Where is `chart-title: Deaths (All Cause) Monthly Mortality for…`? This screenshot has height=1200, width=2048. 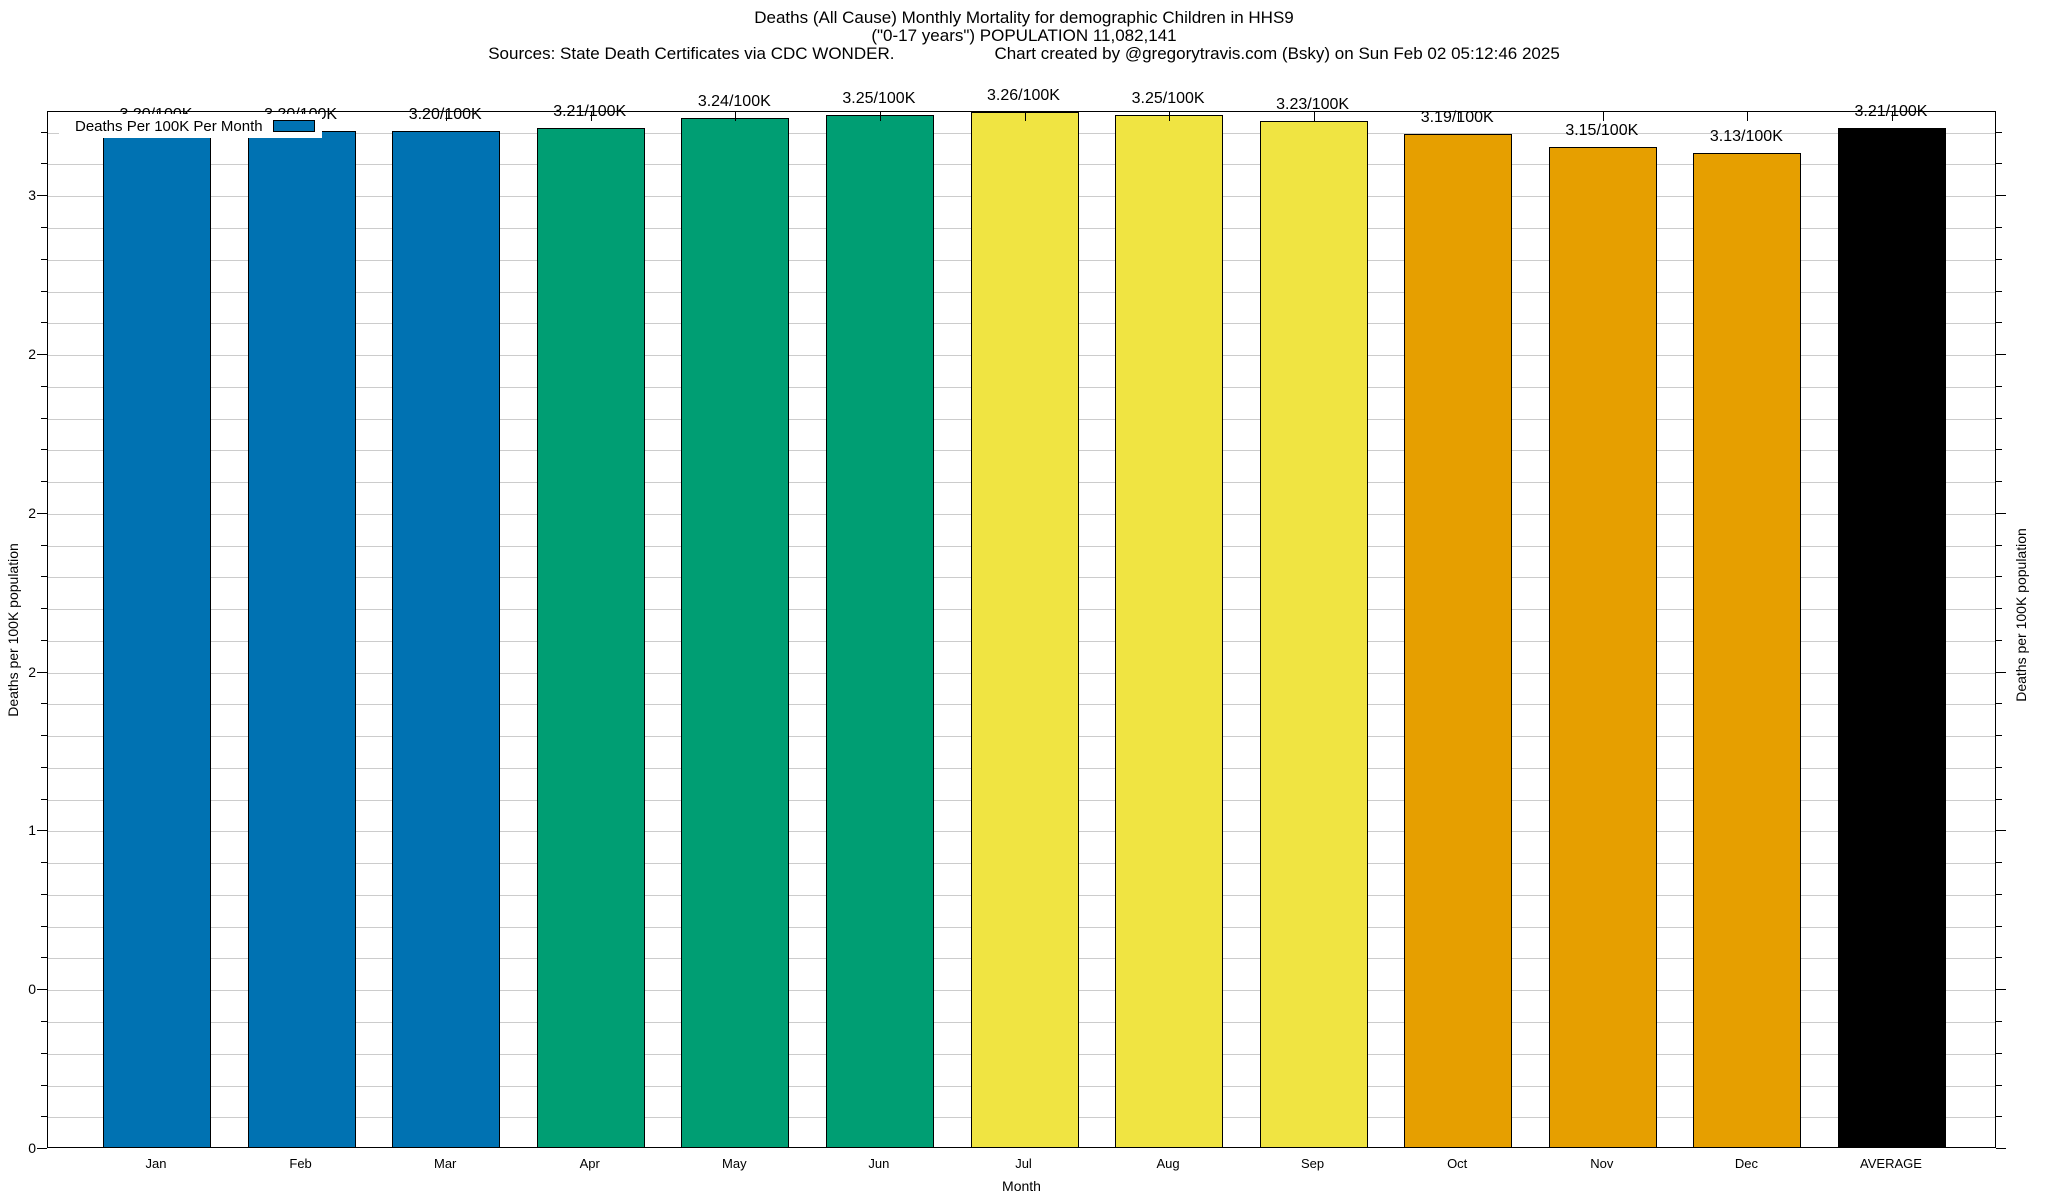 chart-title: Deaths (All Cause) Monthly Mortality for… is located at coordinates (1024, 36).